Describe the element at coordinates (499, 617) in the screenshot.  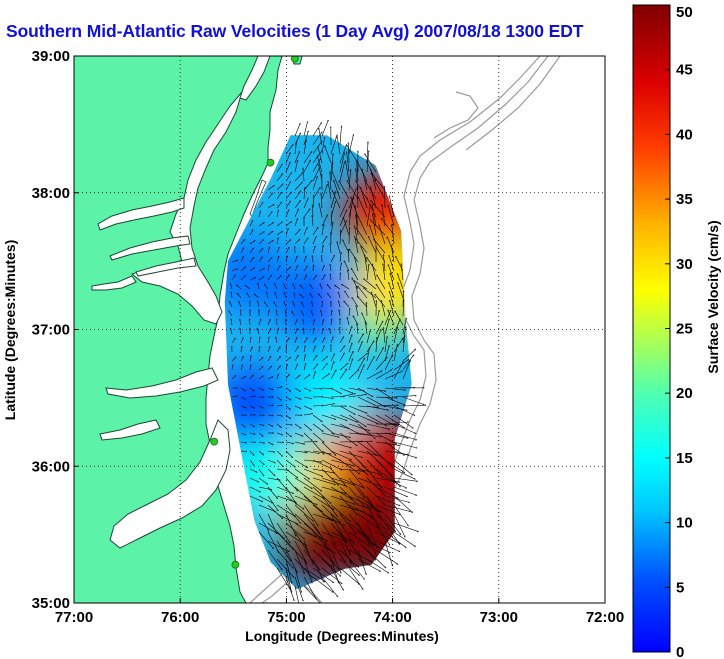
I see `x-tick-label: 73:00` at that location.